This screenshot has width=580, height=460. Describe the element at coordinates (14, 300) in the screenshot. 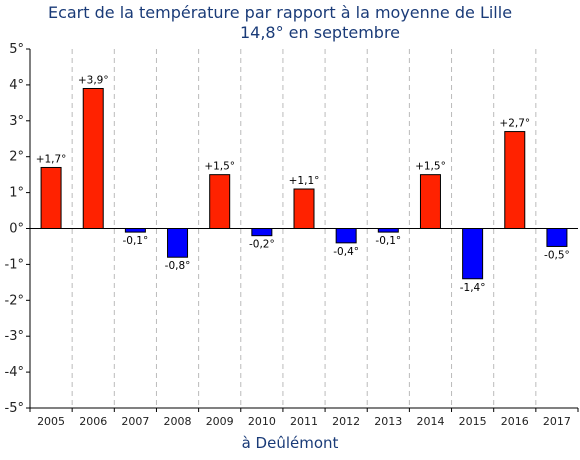

I see `y-tick-label: -2°` at that location.